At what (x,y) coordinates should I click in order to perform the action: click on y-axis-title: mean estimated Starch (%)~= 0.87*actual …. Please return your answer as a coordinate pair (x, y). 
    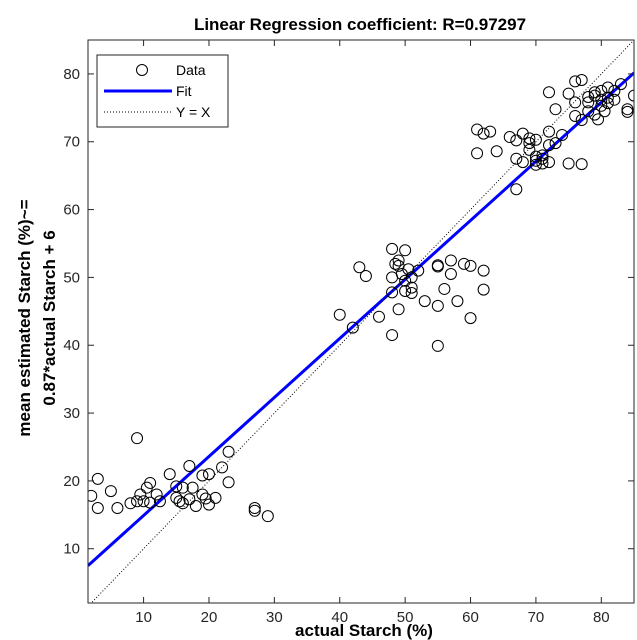
    Looking at the image, I should click on (37, 317).